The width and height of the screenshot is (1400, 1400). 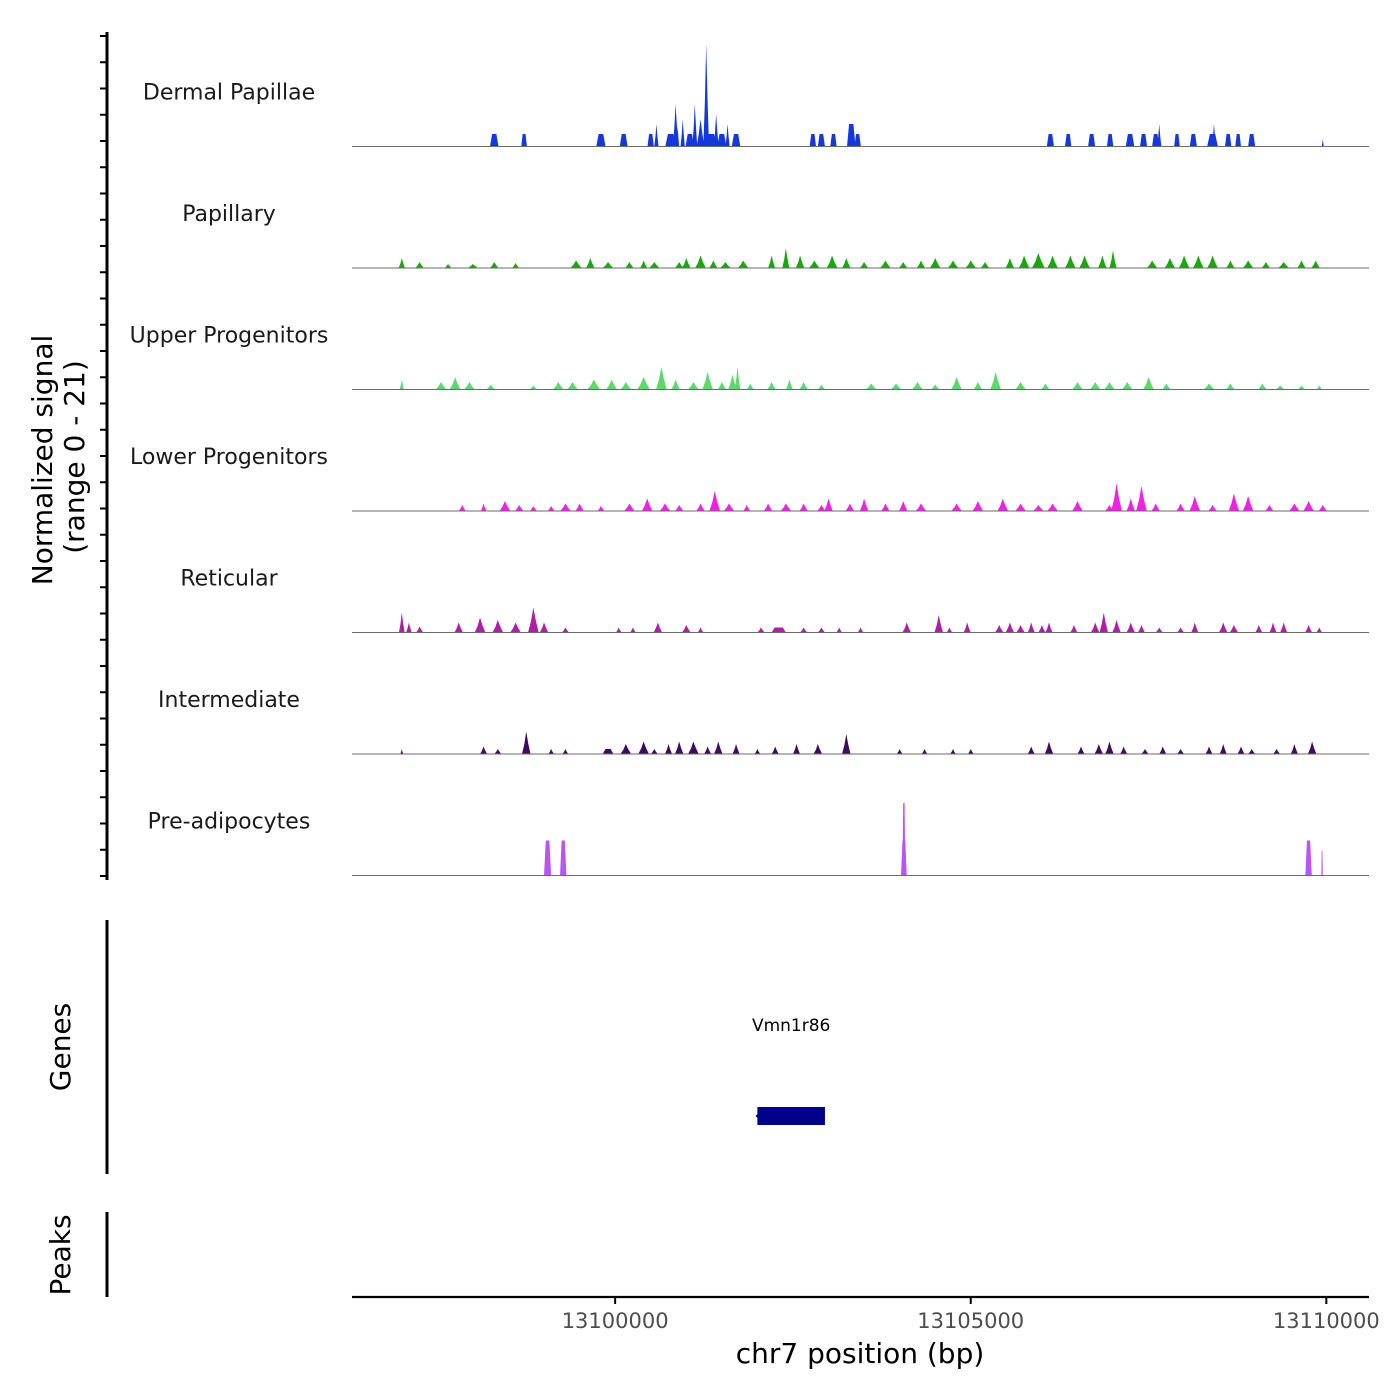 What do you see at coordinates (860, 840) in the screenshot?
I see `track-pre-adipocytes` at bounding box center [860, 840].